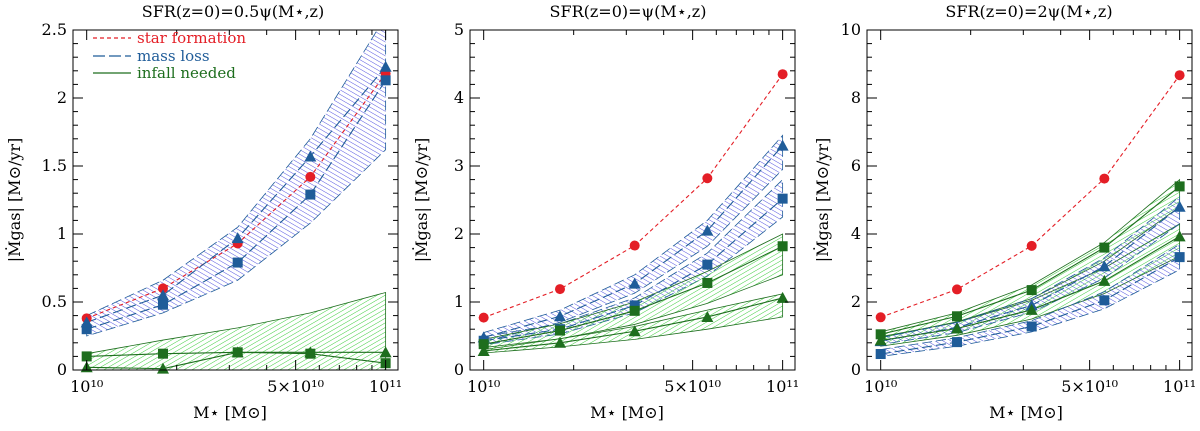 The height and width of the screenshot is (431, 1200). Describe the element at coordinates (856, 97) in the screenshot. I see `y-tick-label: 8` at that location.